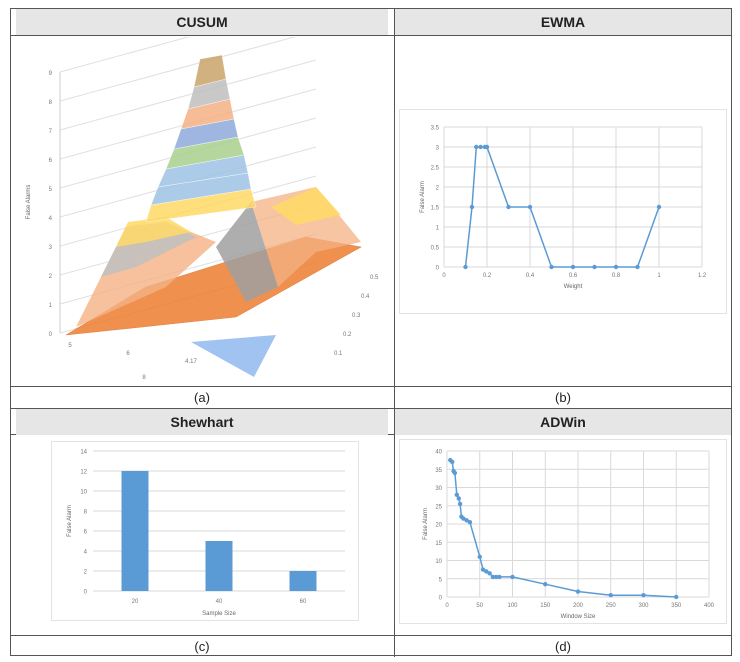 The image size is (740, 662). I want to click on cusum-depth-tick-label: 0.3, so click(356, 316).